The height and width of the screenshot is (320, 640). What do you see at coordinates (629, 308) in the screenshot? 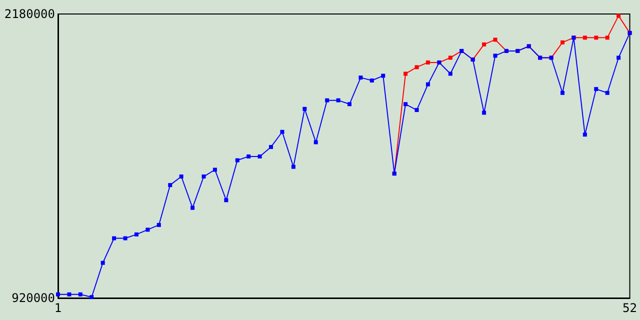
I see `x-tick-label: 52` at bounding box center [629, 308].